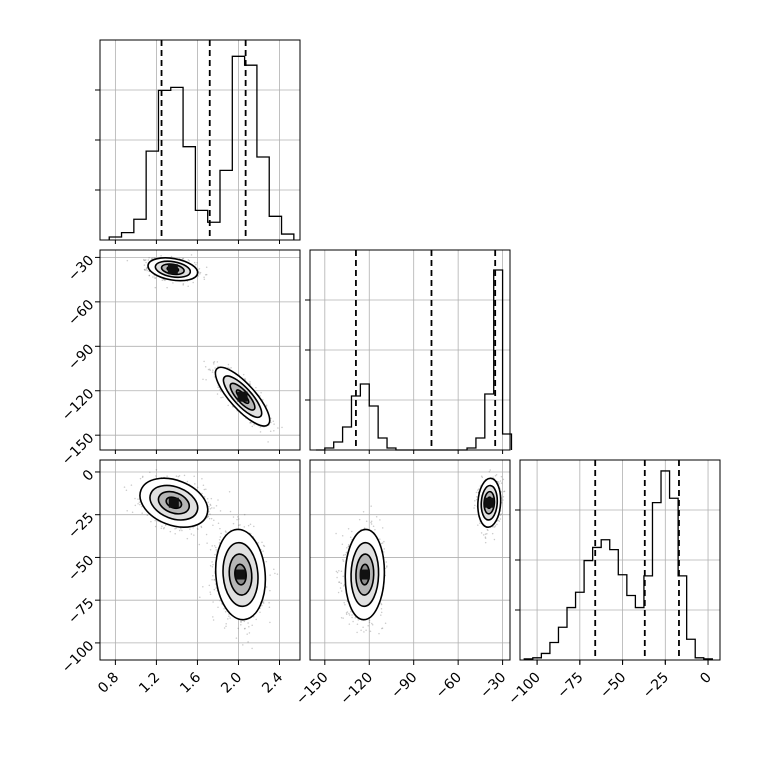 The height and width of the screenshot is (765, 760). I want to click on scatter-panel: −150−120−90−60−30, so click(179, 359).